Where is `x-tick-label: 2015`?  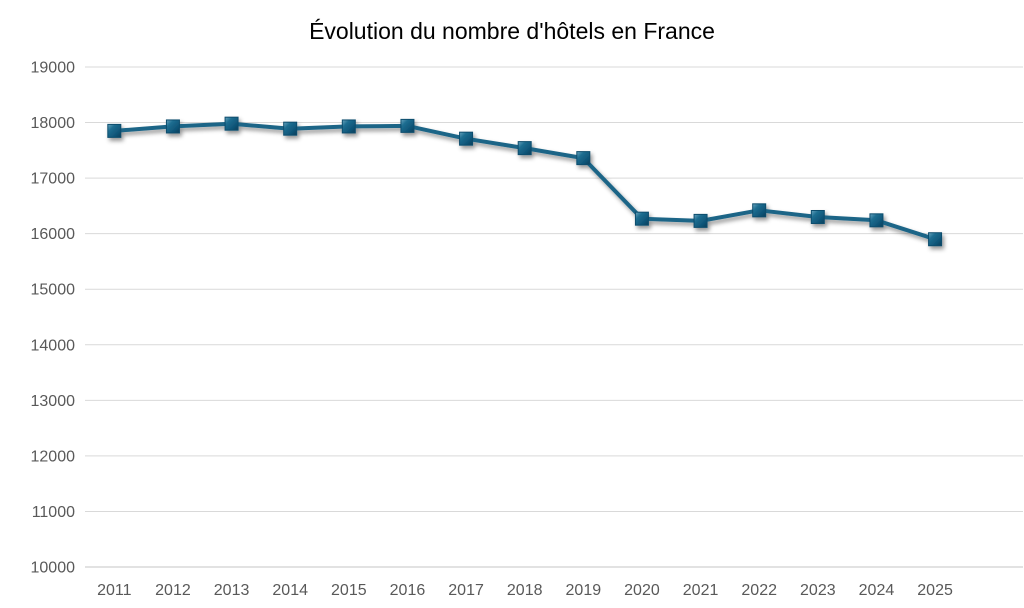
x-tick-label: 2015 is located at coordinates (349, 590).